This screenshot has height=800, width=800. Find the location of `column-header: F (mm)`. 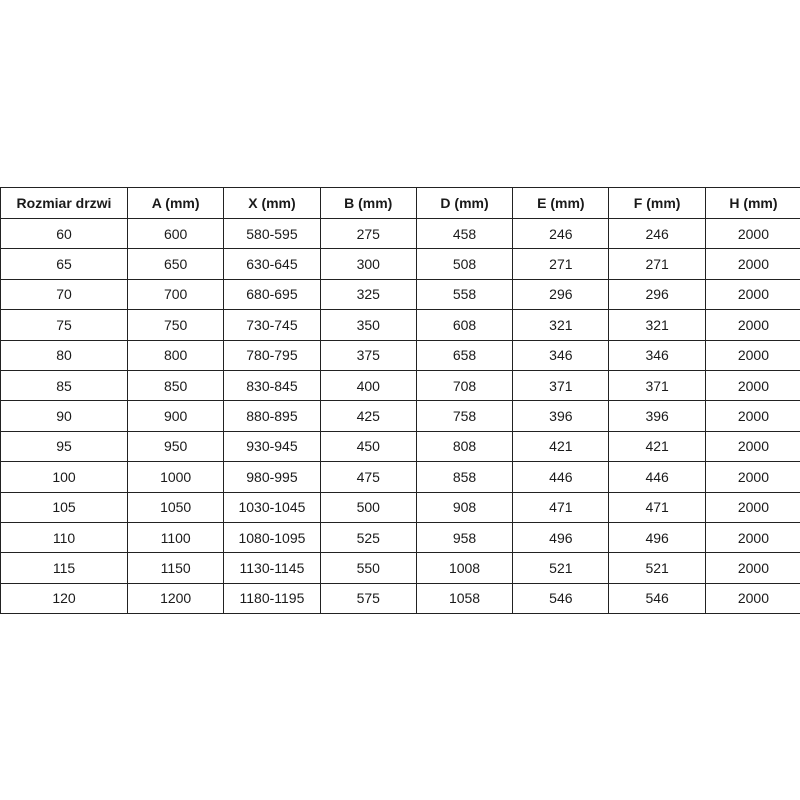

column-header: F (mm) is located at coordinates (657, 203).